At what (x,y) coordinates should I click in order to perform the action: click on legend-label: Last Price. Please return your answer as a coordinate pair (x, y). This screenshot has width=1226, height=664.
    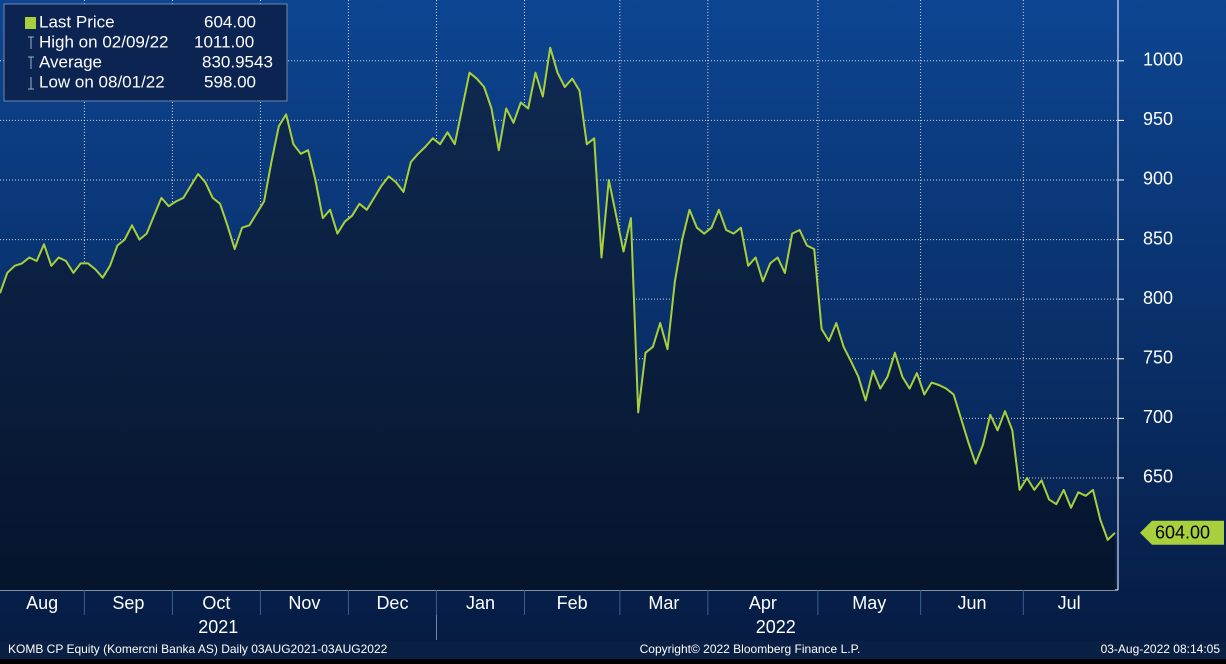
    Looking at the image, I should click on (77, 21).